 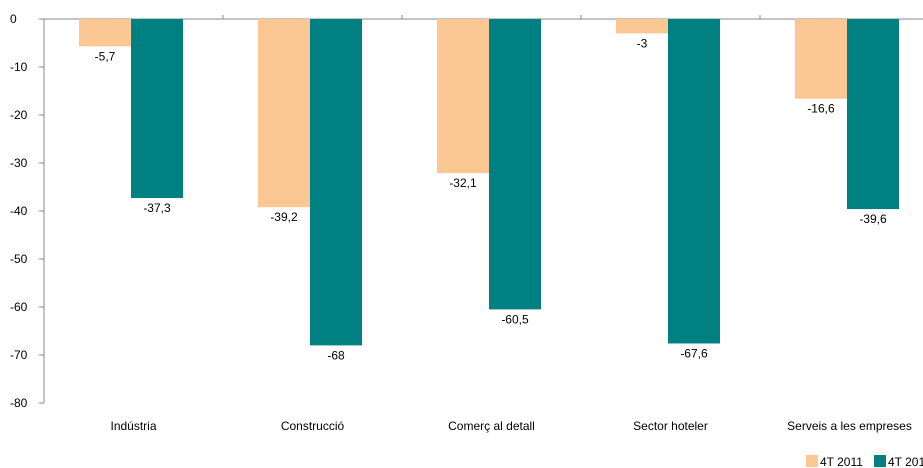 What do you see at coordinates (19, 163) in the screenshot?
I see `y-tick-label: -30` at bounding box center [19, 163].